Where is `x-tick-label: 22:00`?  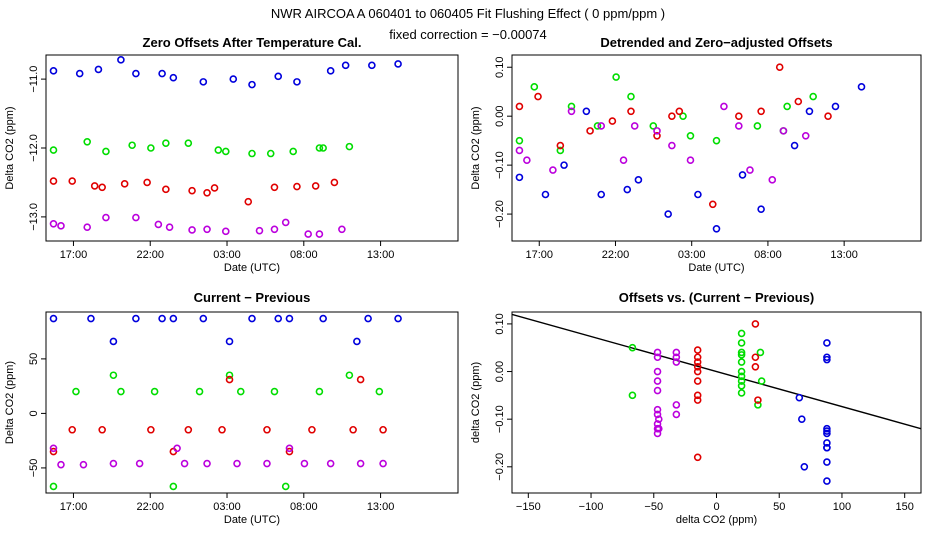
x-tick-label: 22:00 is located at coordinates (150, 507).